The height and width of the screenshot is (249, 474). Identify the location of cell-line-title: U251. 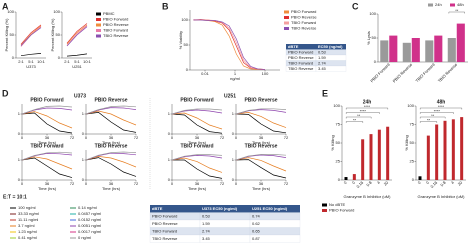
(230, 96).